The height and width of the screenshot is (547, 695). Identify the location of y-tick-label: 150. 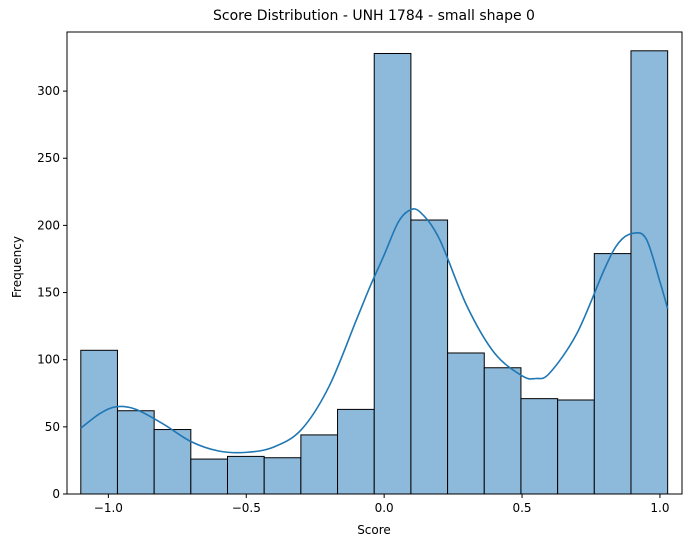
(48, 293).